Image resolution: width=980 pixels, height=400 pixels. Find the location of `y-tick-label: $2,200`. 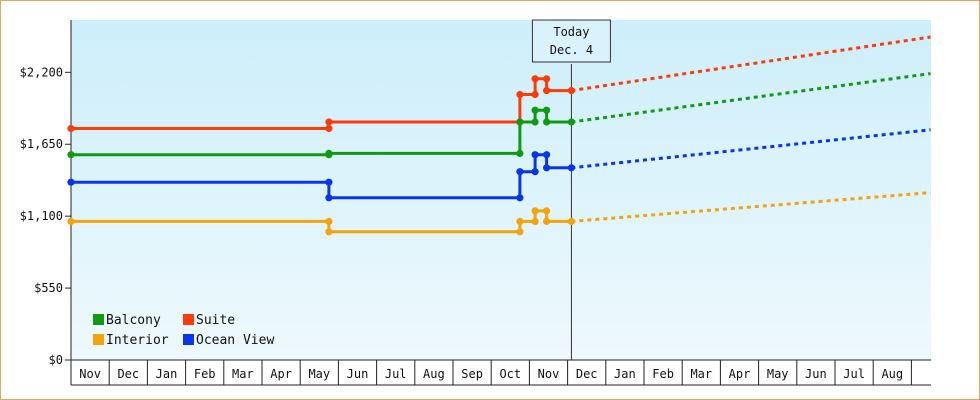

y-tick-label: $2,200 is located at coordinates (41, 72).